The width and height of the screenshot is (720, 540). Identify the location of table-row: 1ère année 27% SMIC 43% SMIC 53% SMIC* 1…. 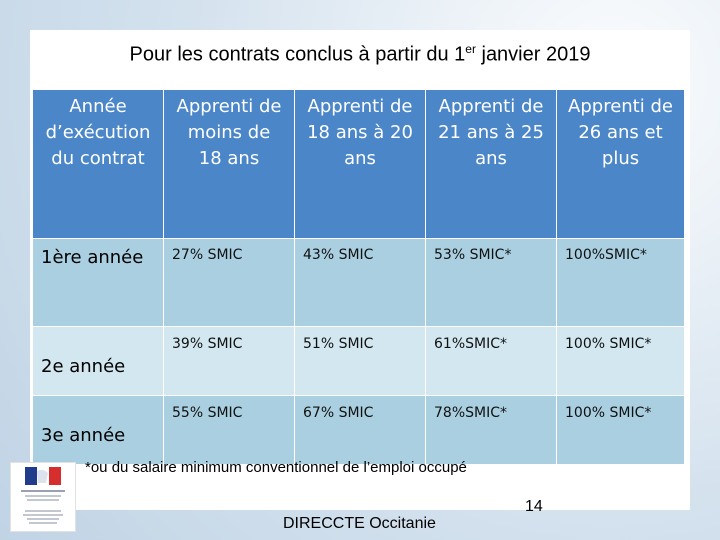
(358, 282).